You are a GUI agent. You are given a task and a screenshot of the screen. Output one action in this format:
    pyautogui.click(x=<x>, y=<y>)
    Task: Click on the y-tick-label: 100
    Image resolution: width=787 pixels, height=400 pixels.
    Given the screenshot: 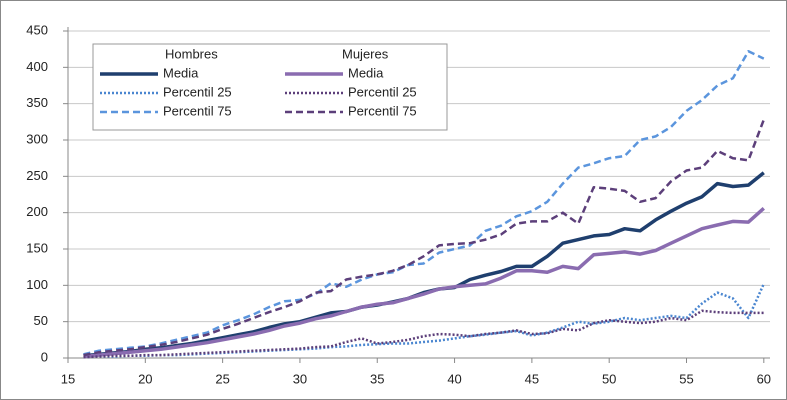 What is the action you would take?
    pyautogui.click(x=37, y=284)
    